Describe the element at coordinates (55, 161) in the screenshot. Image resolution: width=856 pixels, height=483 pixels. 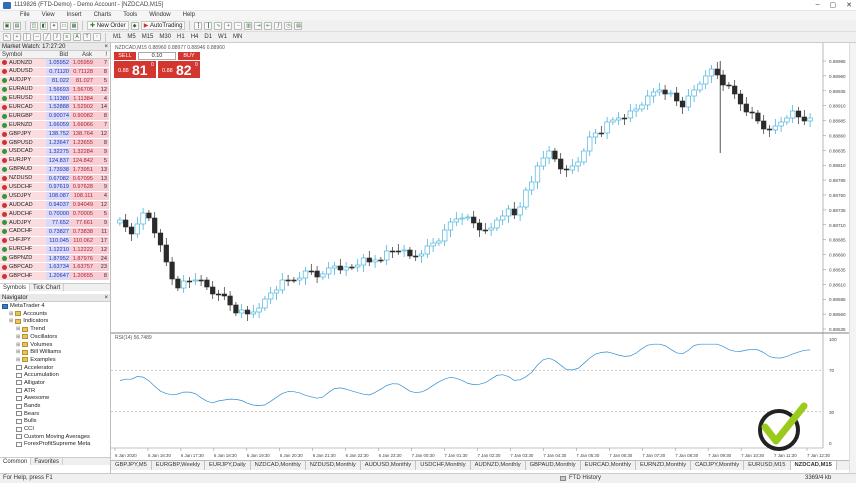
I see `market-watch-row: EURJPY 124.837 124.842 5` at that location.